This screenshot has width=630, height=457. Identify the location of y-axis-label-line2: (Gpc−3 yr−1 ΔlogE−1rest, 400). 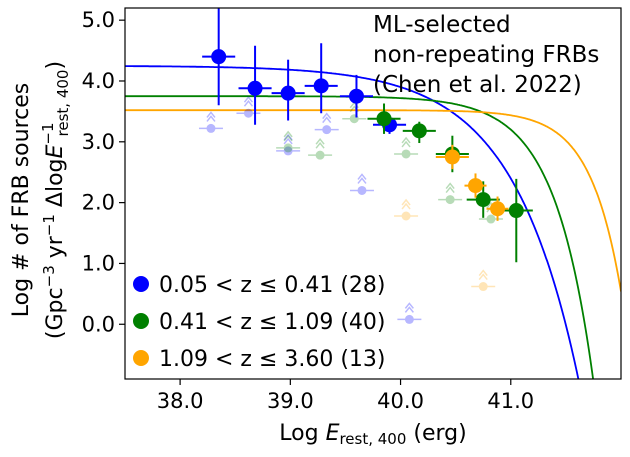
(55, 200).